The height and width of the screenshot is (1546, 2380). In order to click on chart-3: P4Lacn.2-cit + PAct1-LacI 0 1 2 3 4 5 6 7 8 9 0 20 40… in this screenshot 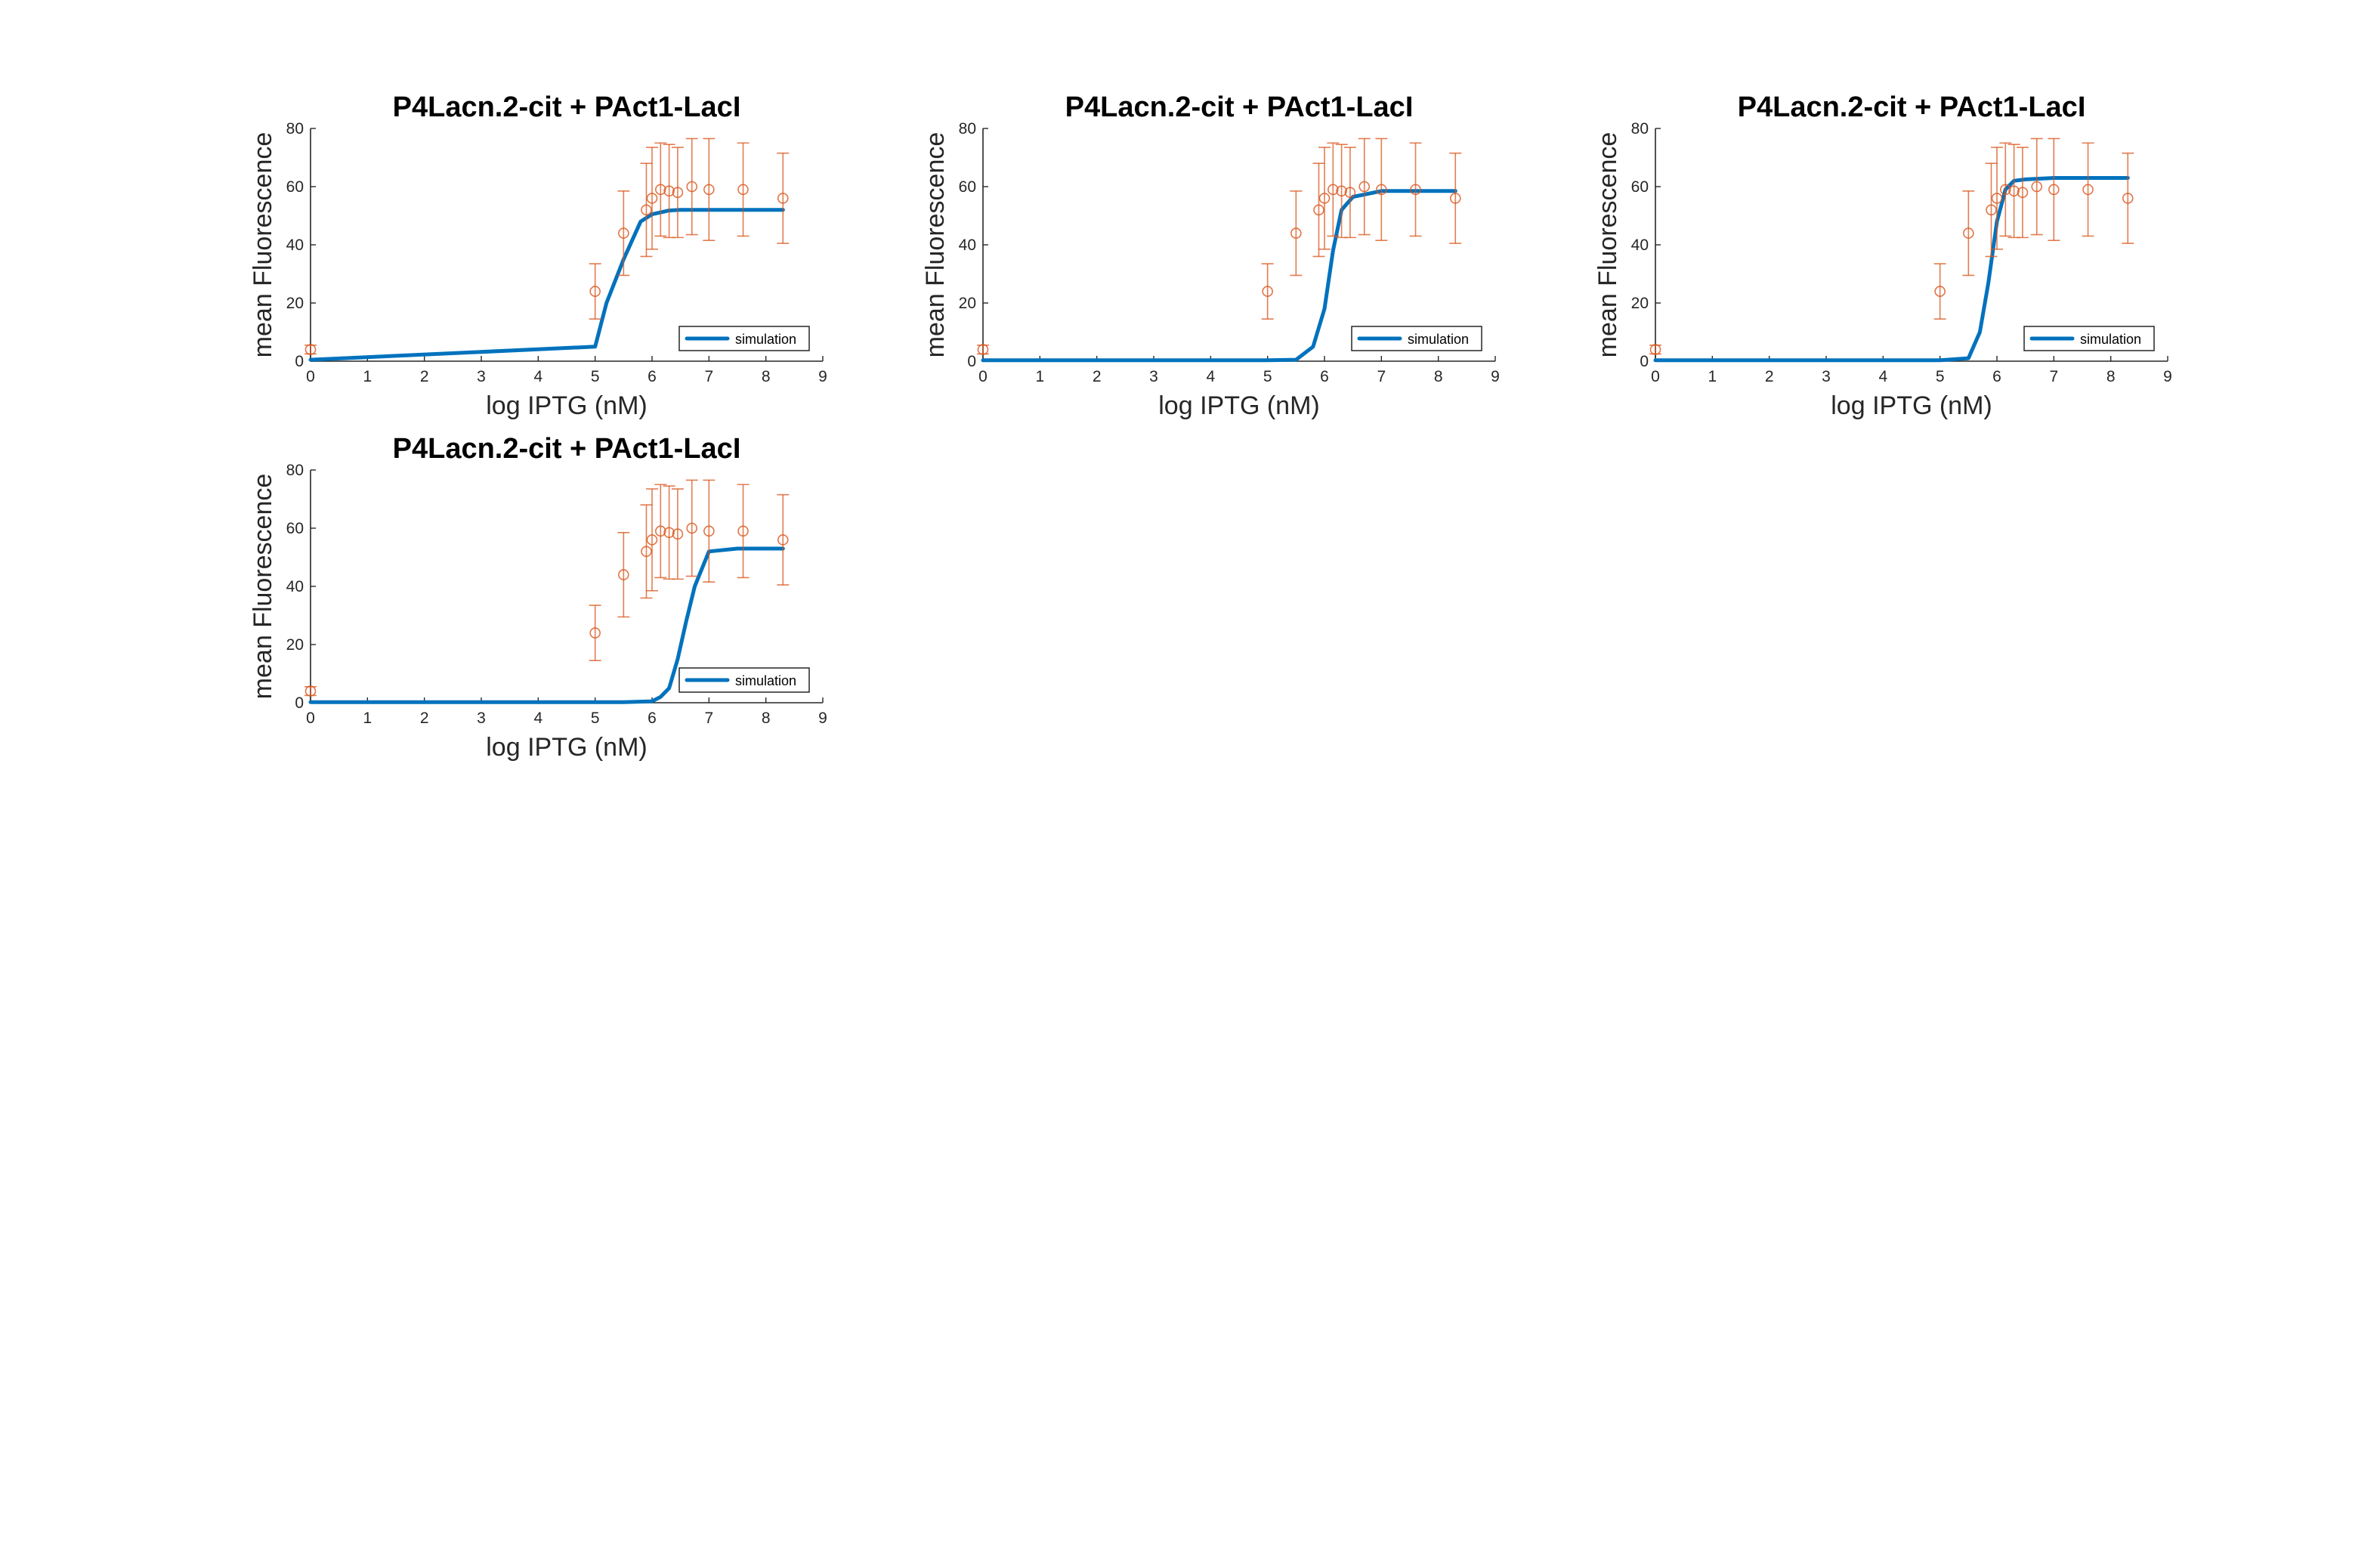, I will do `click(1882, 255)`.